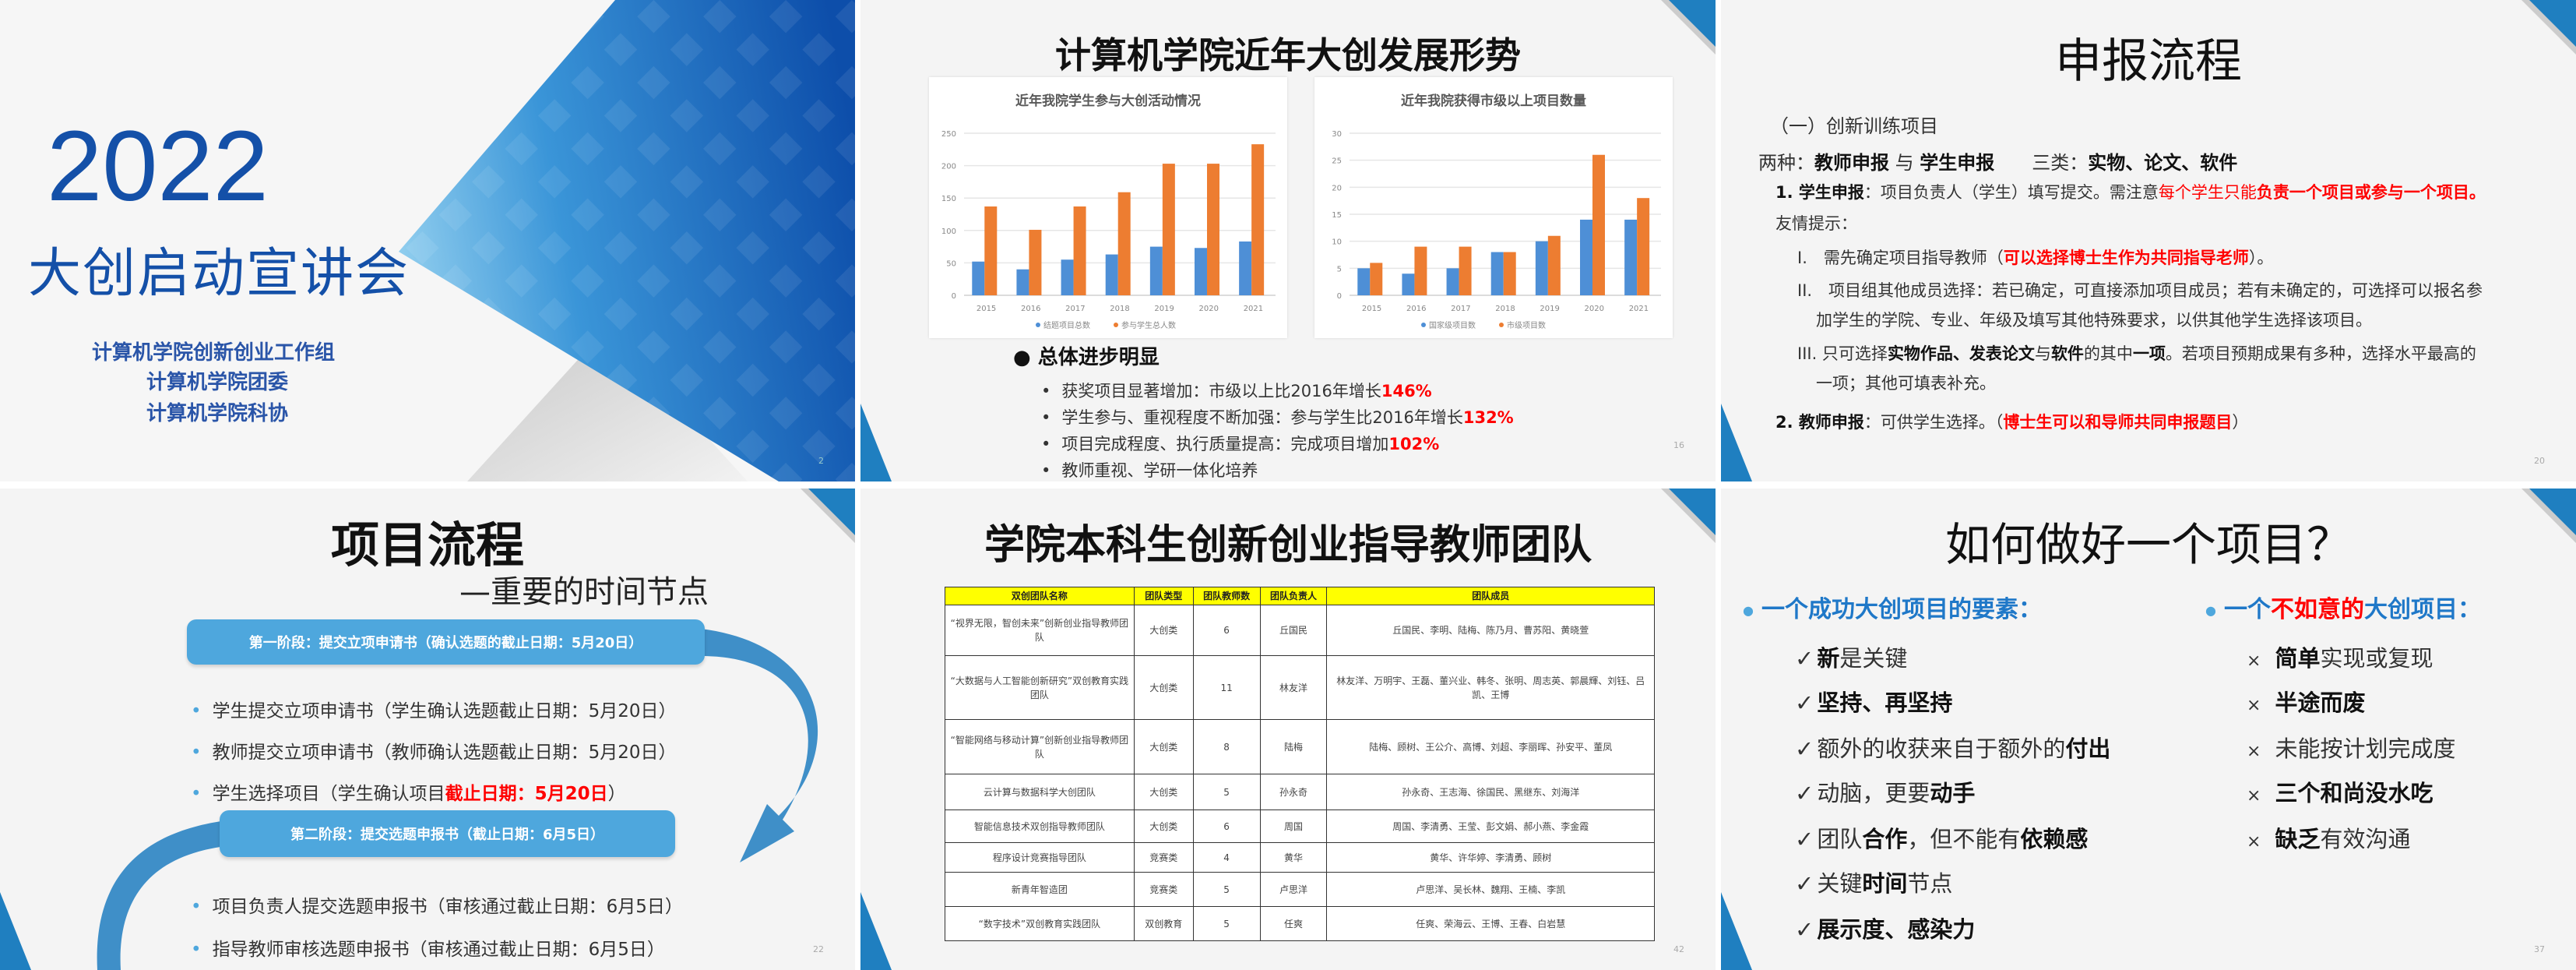 This screenshot has height=970, width=2576. What do you see at coordinates (1851, 163) in the screenshot?
I see `text-segment: 教师申报` at bounding box center [1851, 163].